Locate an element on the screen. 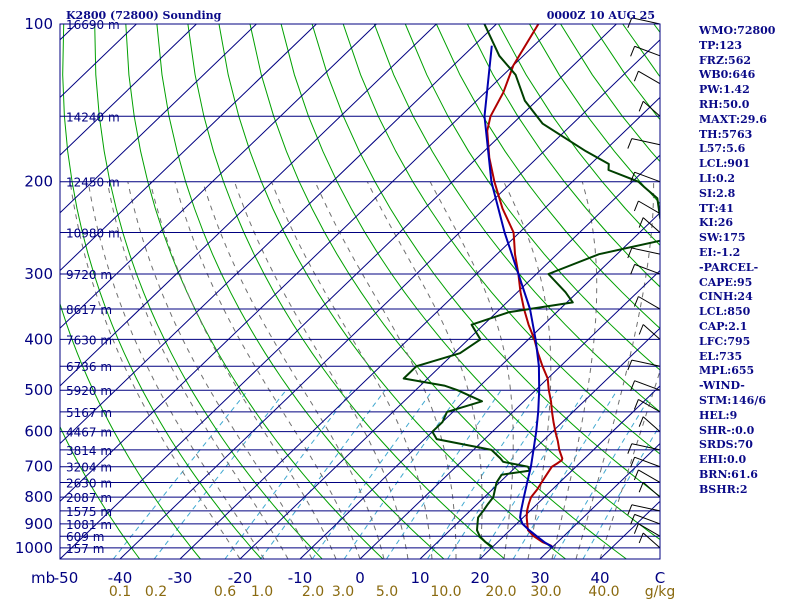  height-label: 3814 m is located at coordinates (89, 451).